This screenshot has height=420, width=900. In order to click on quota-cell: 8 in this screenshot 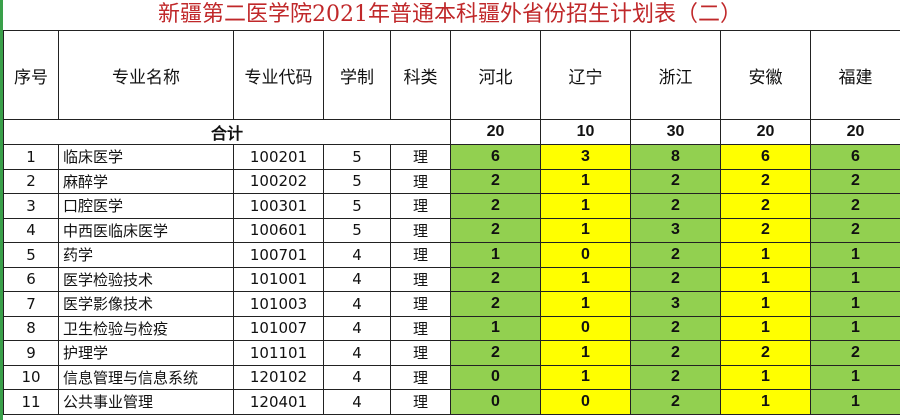, I will do `click(675, 157)`.